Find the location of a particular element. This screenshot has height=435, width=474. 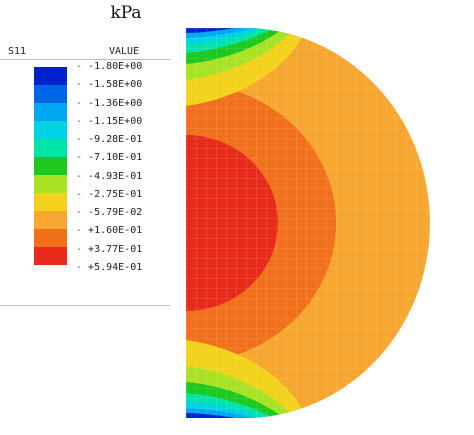

legend-variable: S11 is located at coordinates (17, 51).